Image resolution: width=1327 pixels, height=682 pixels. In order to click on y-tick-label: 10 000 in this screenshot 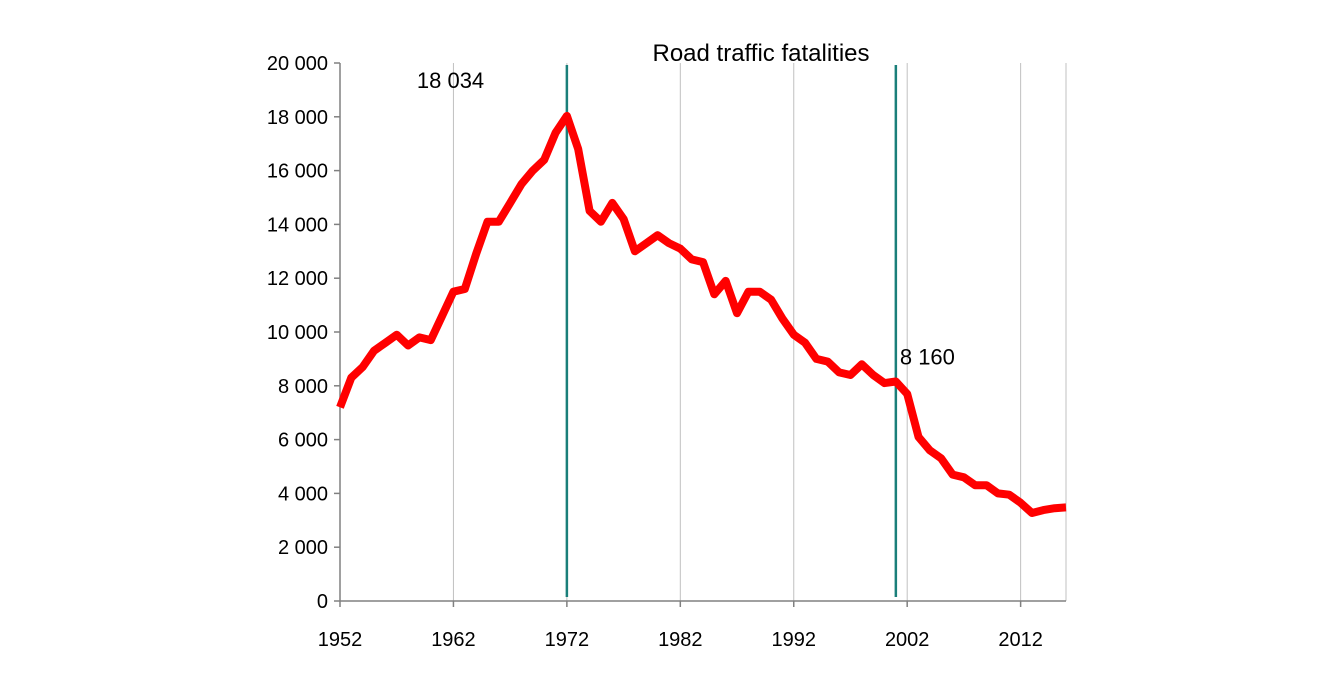, I will do `click(297, 333)`.